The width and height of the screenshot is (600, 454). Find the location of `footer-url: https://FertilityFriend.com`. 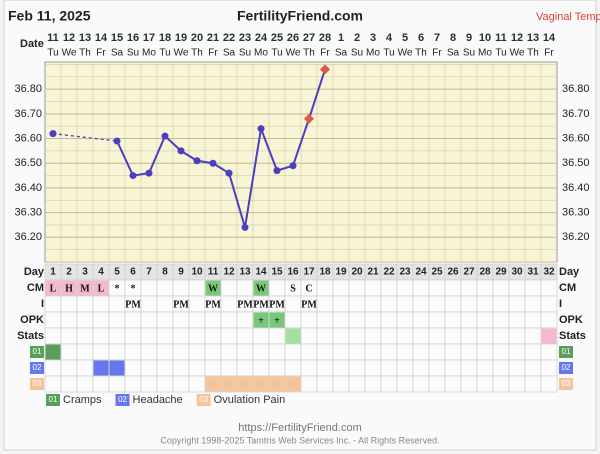

footer-url: https://FertilityFriend.com is located at coordinates (299, 428).